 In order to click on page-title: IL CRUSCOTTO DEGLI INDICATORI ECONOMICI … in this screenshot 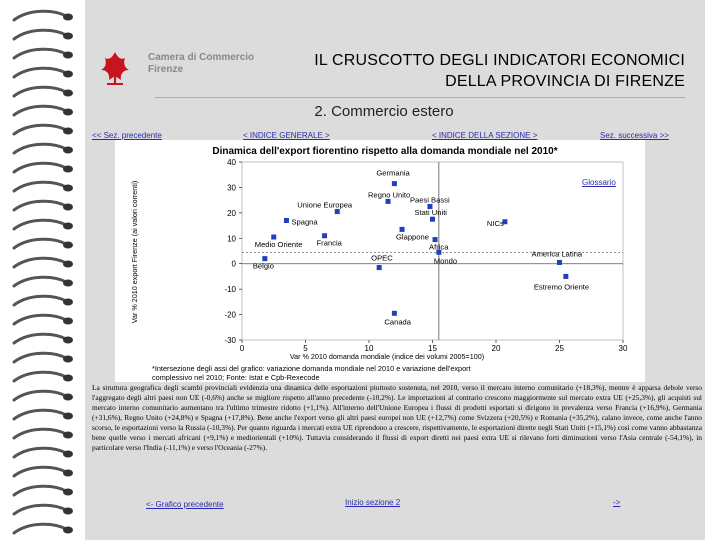, I will do `click(499, 71)`.